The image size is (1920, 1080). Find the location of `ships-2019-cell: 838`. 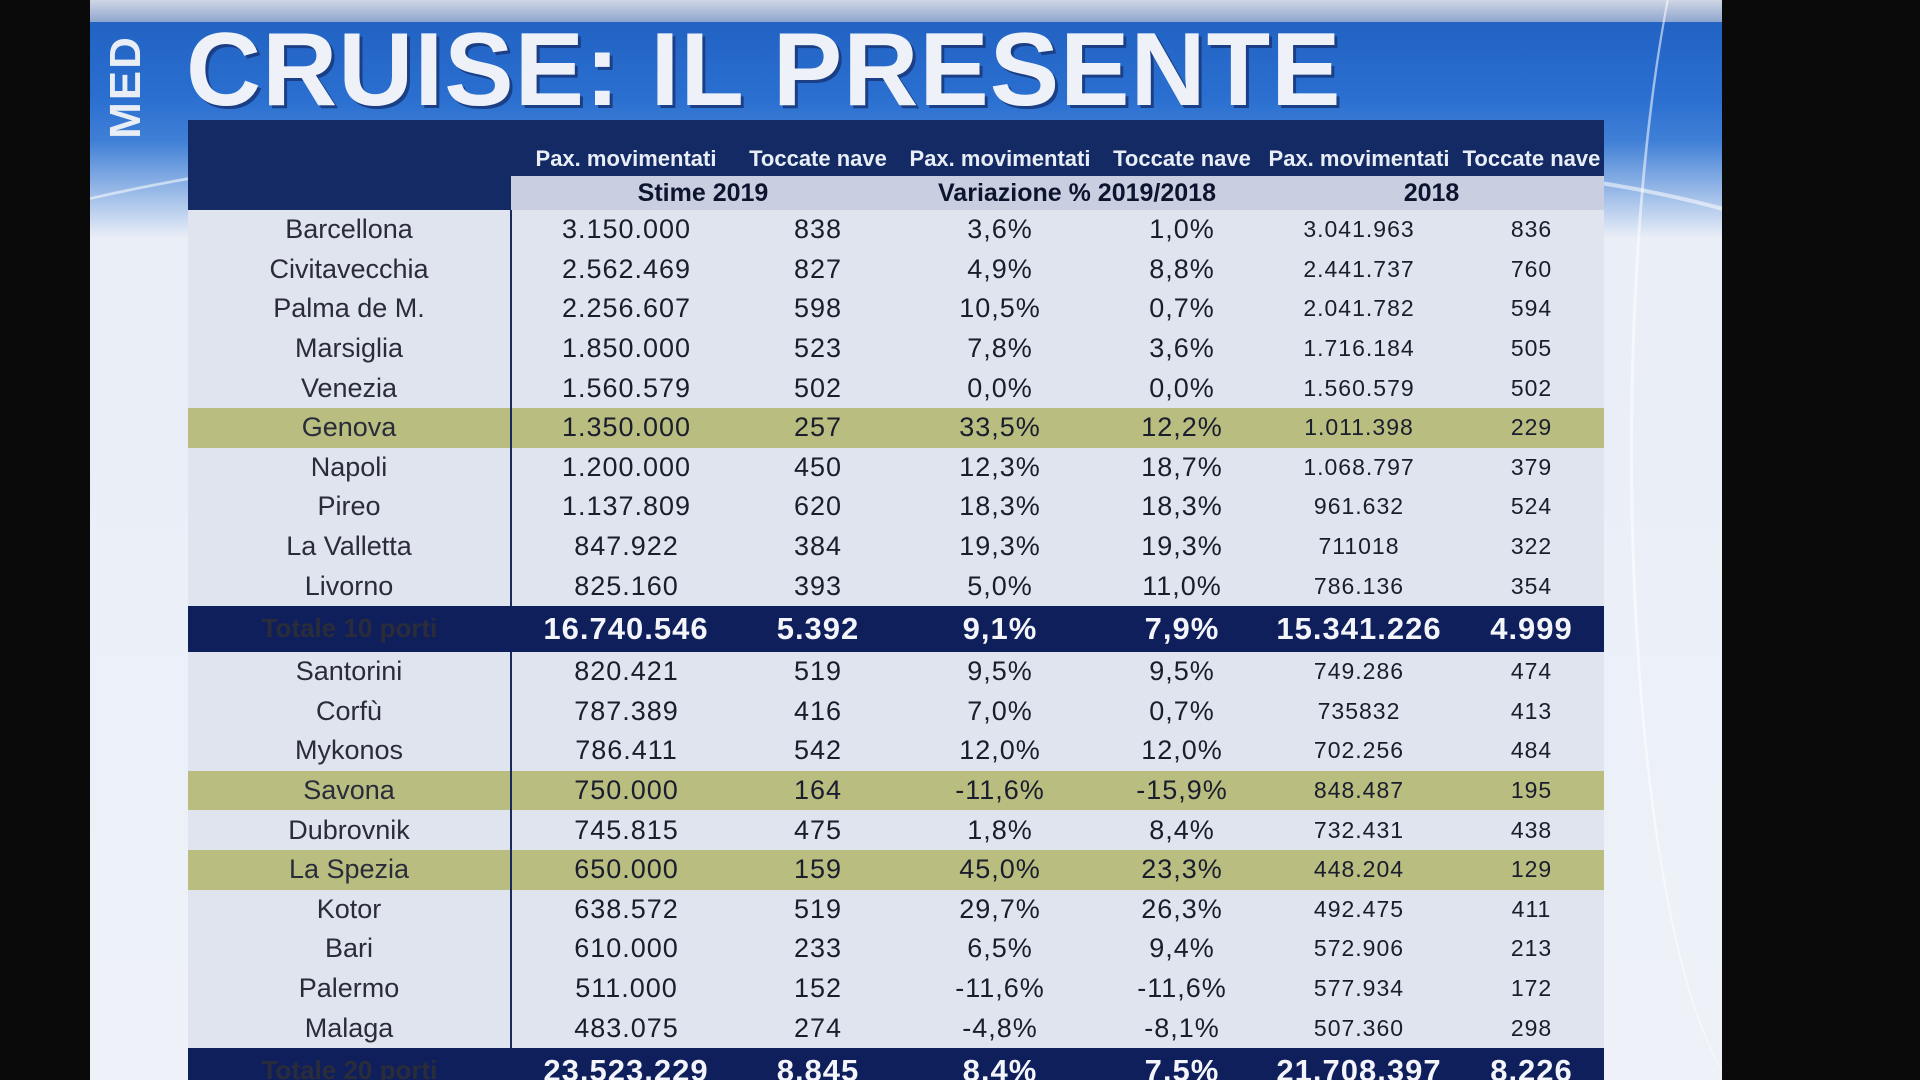

ships-2019-cell: 838 is located at coordinates (818, 230).